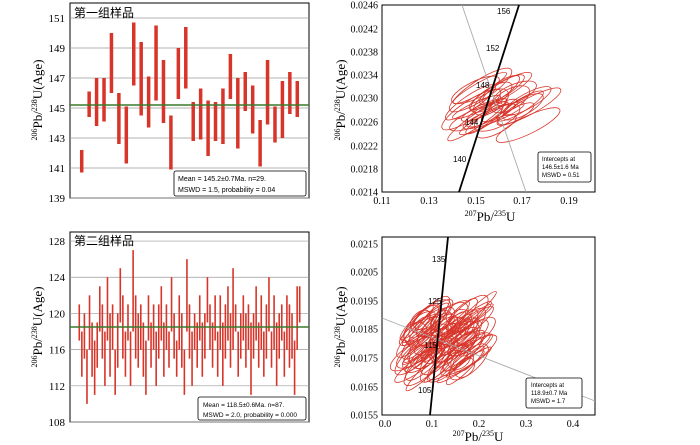  I want to click on concordia-labels-2: 135 125 115 105, so click(432, 325).